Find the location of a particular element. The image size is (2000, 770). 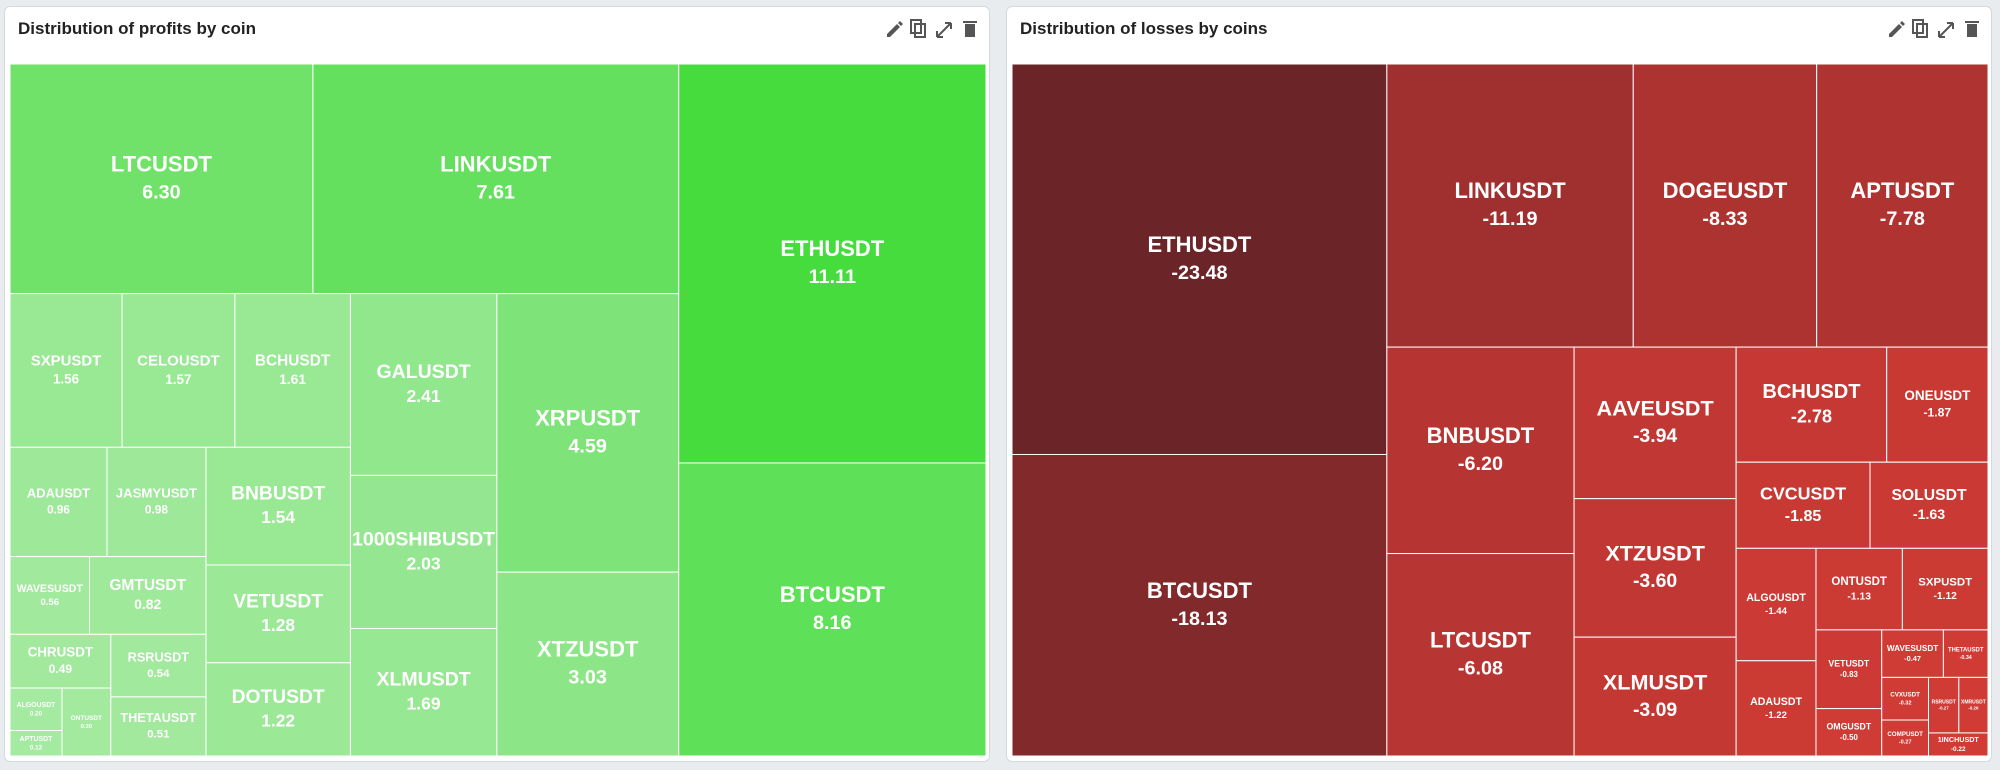

chart-title: Distribution of profits by coin is located at coordinates (137, 28).